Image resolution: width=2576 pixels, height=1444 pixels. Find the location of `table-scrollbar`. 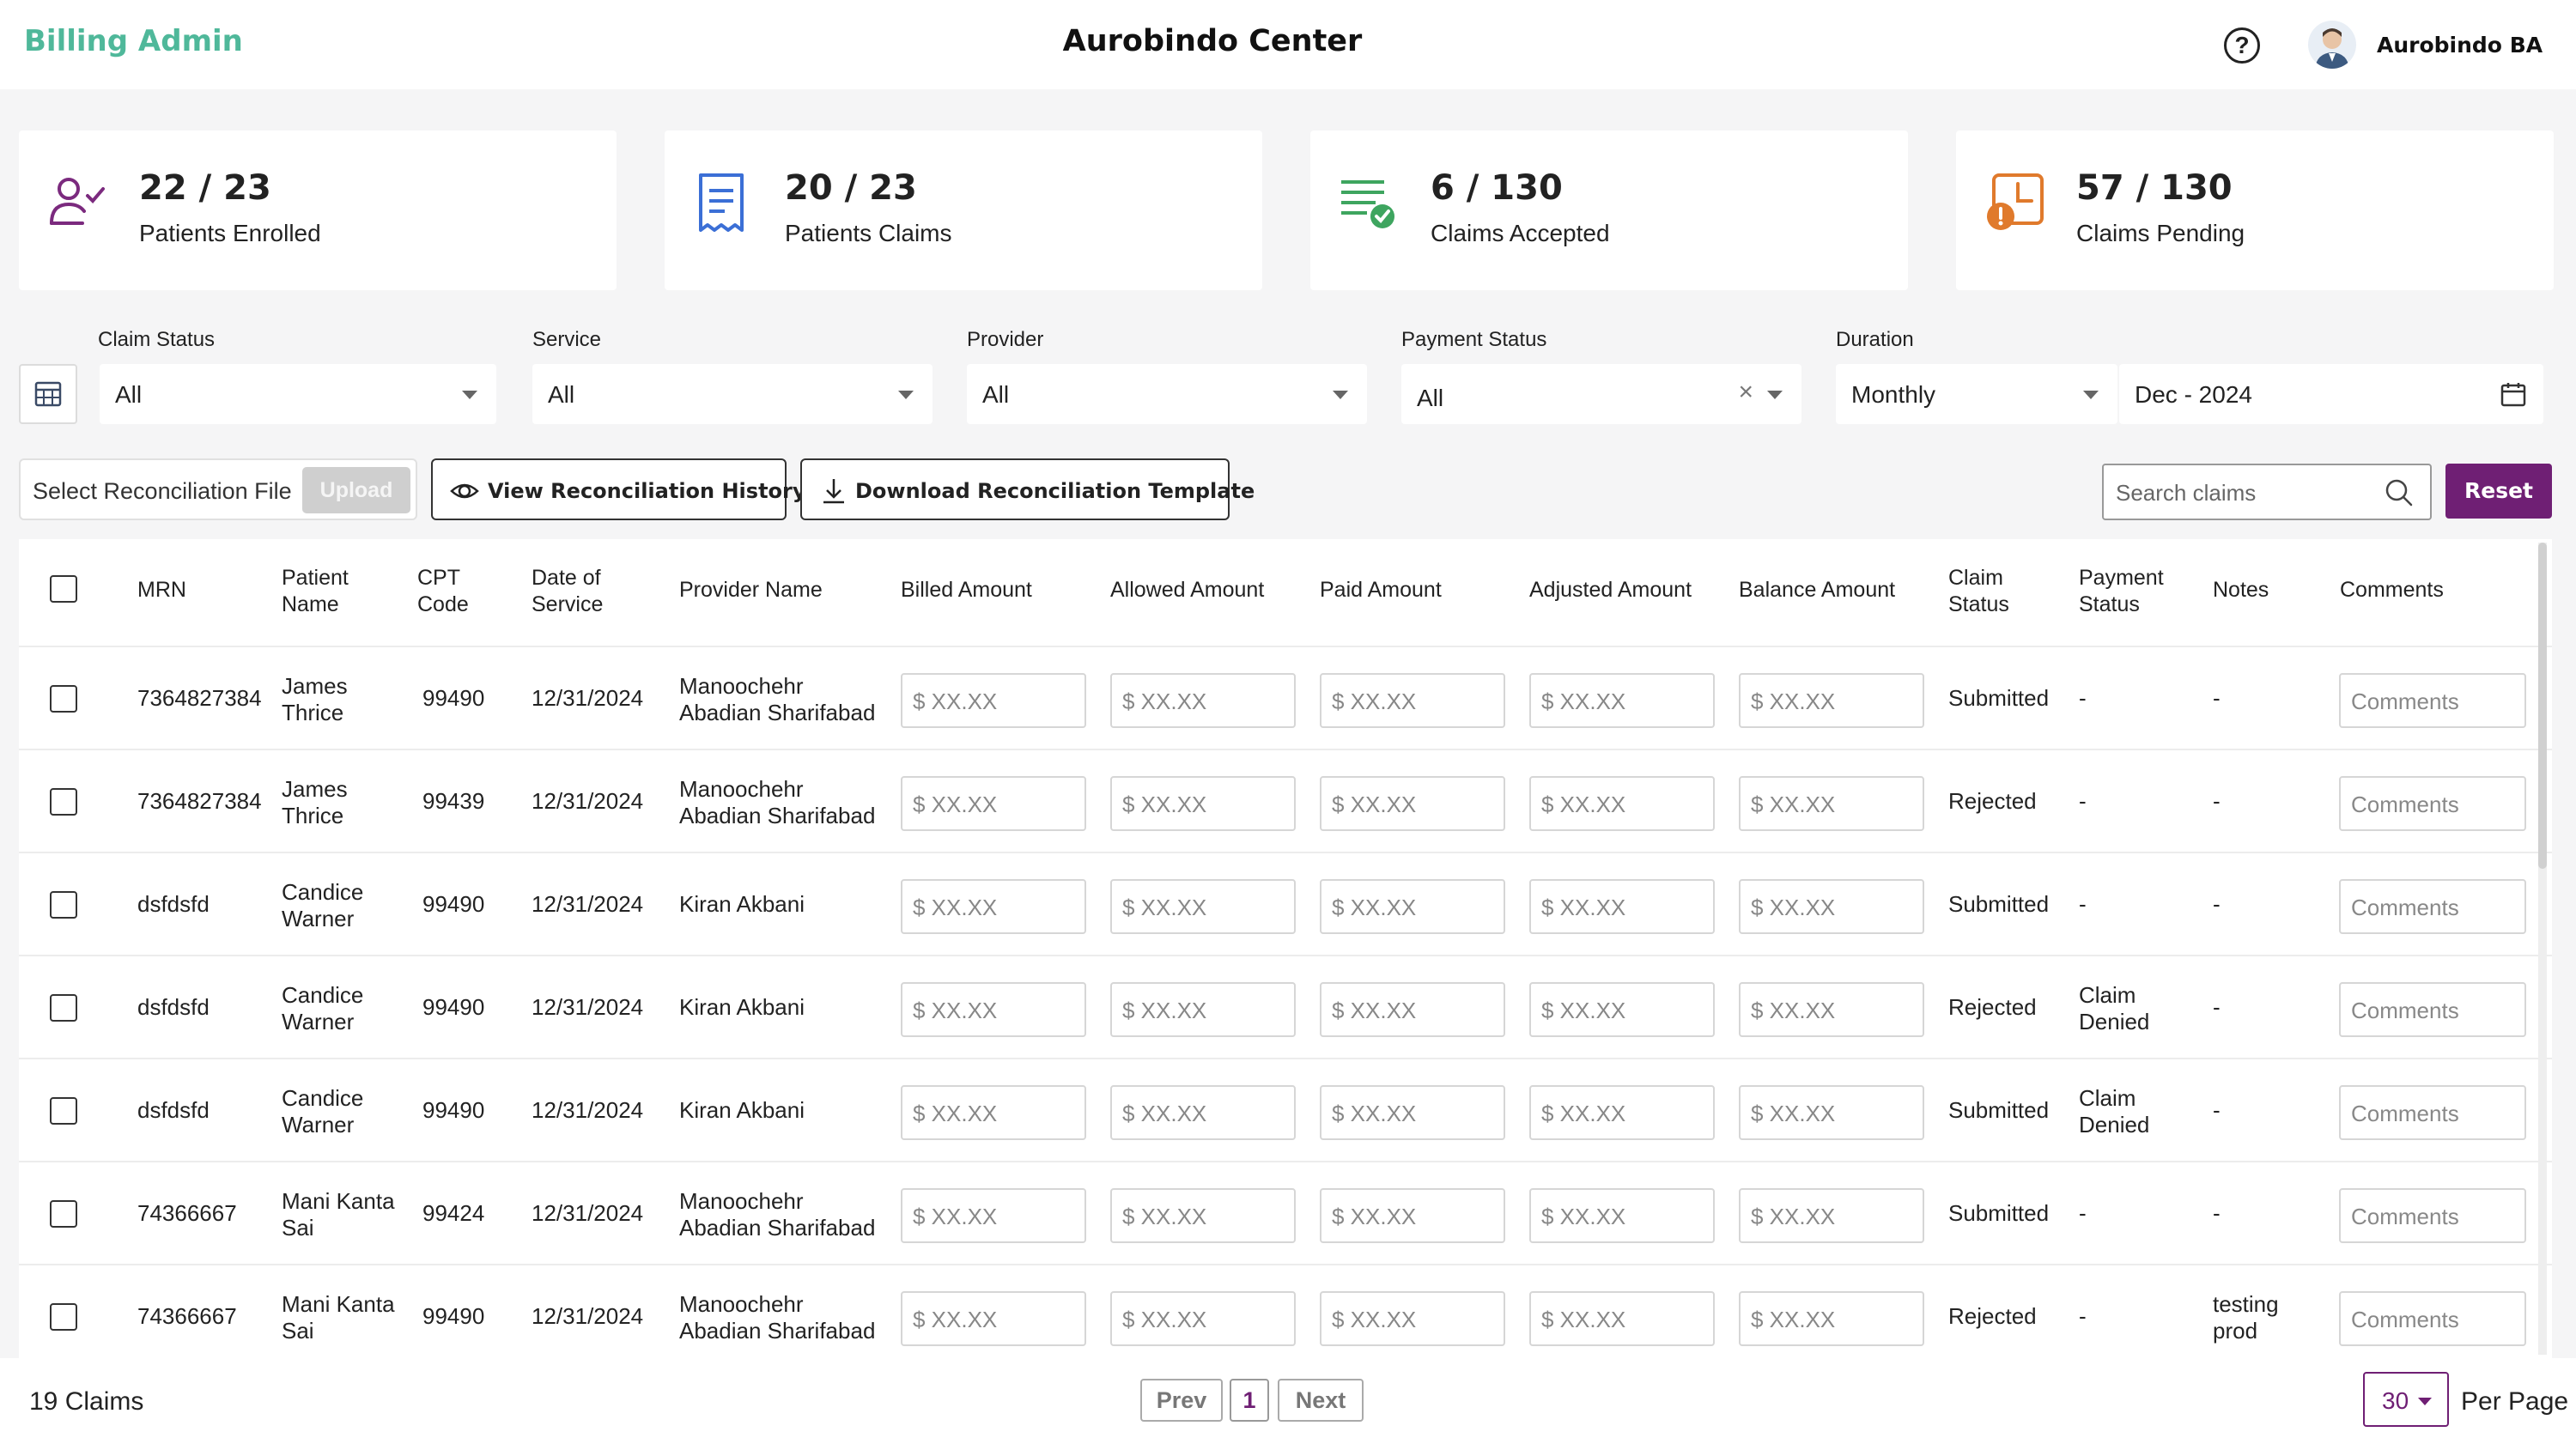

table-scrollbar is located at coordinates (2543, 949).